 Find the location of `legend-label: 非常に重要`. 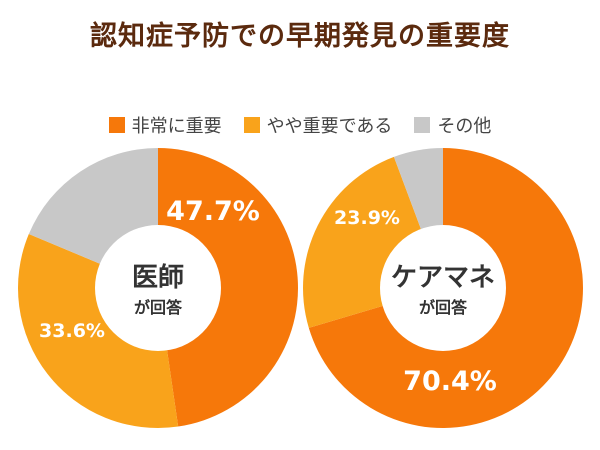

legend-label: 非常に重要 is located at coordinates (176, 126).